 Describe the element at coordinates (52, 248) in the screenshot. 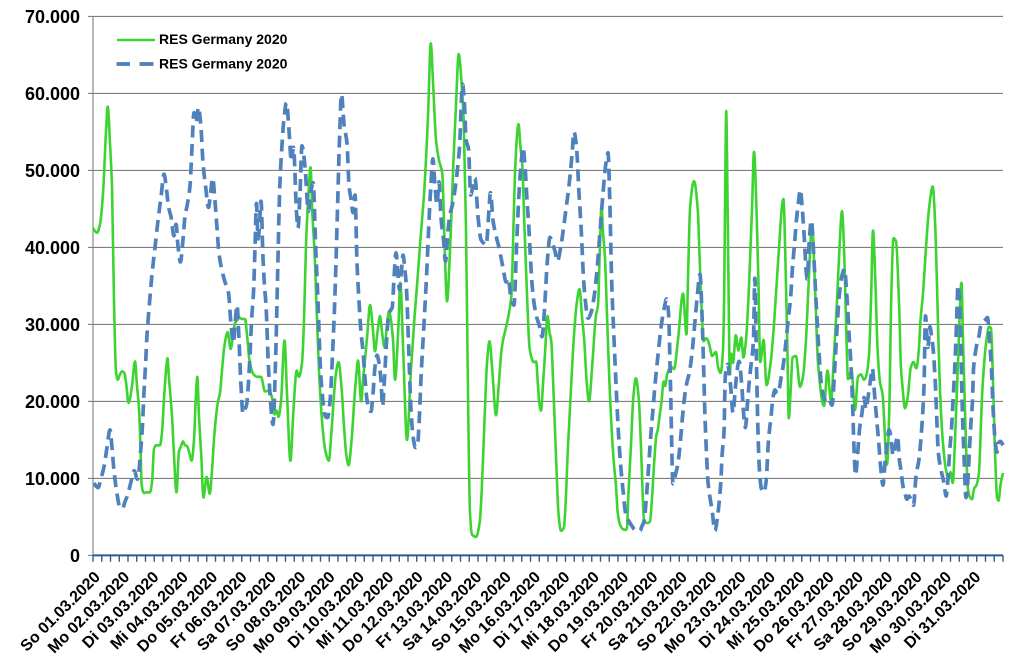

I see `svg-text: 40.000` at that location.